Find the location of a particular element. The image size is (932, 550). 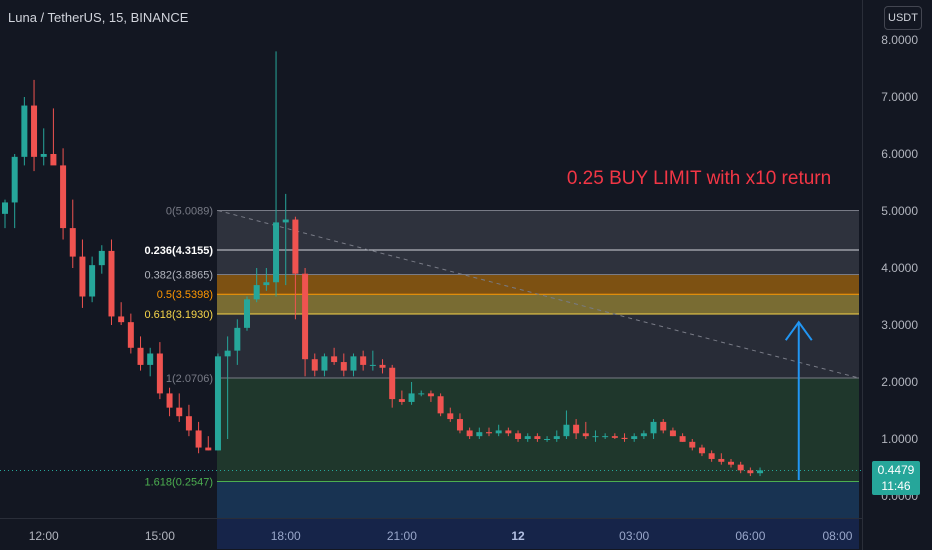

price-tick-label: 5.0000 is located at coordinates (899, 211).